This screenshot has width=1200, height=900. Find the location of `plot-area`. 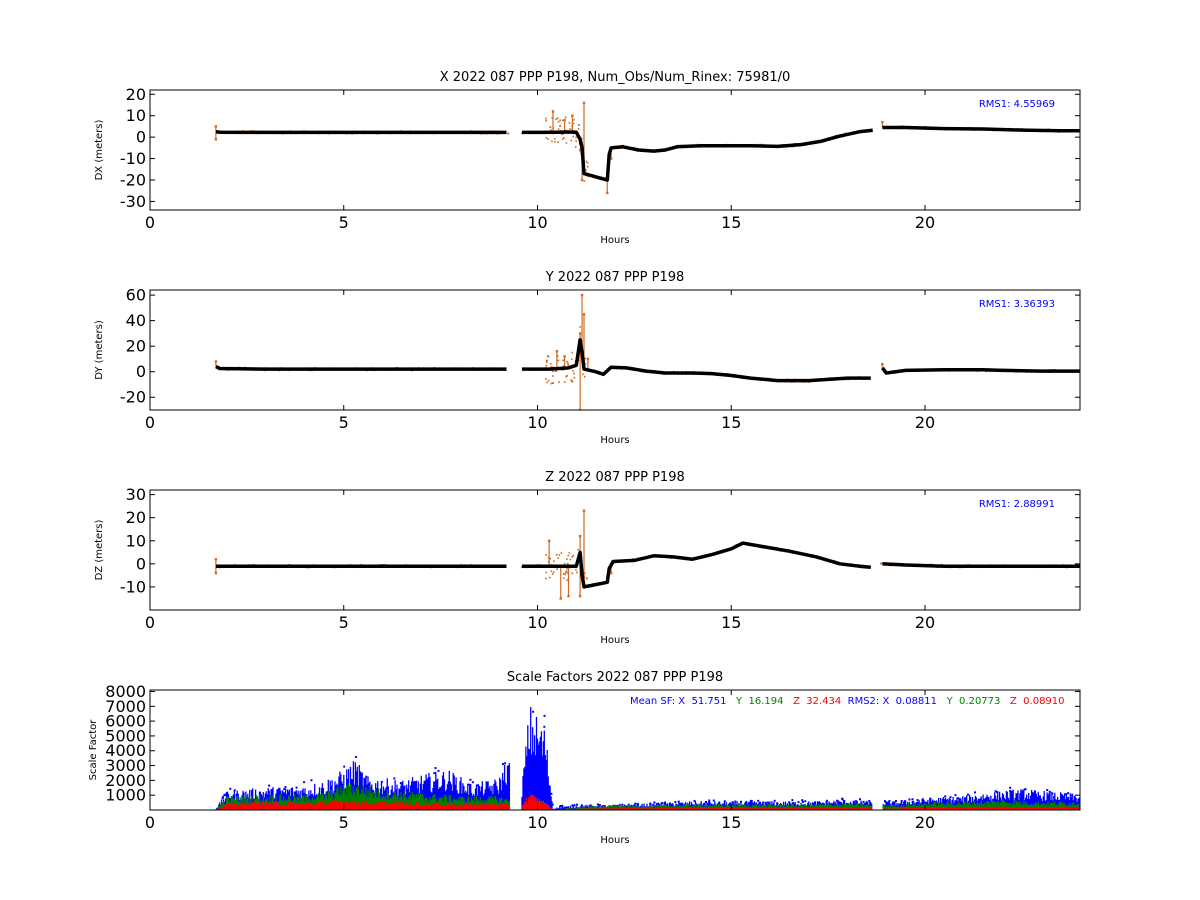

plot-area is located at coordinates (647, 351).